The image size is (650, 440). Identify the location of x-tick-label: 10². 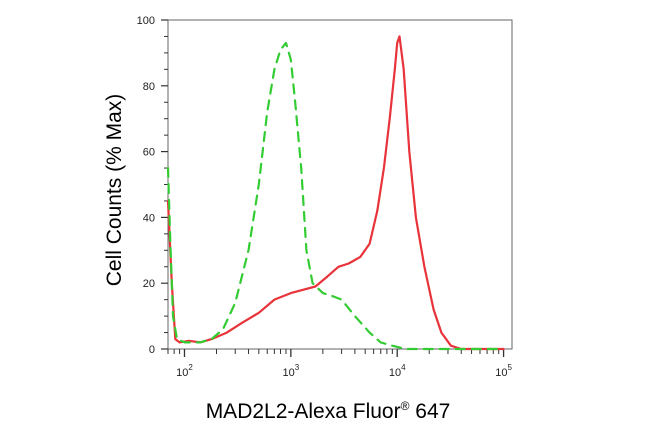
(184, 371).